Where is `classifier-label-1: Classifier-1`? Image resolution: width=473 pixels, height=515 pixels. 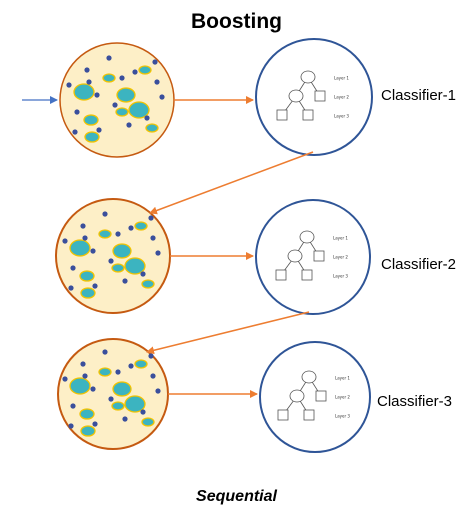
classifier-label-1: Classifier-1 is located at coordinates (419, 95).